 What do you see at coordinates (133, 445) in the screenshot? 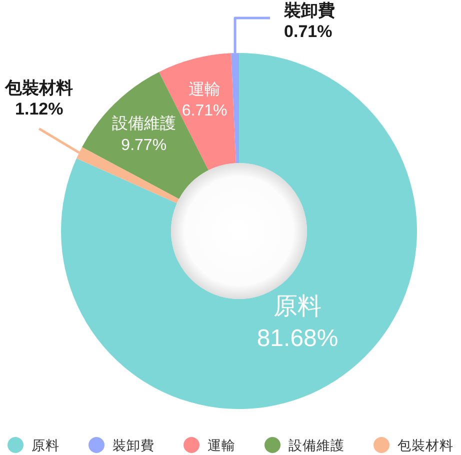
I see `legend-label: 裝卸費` at bounding box center [133, 445].